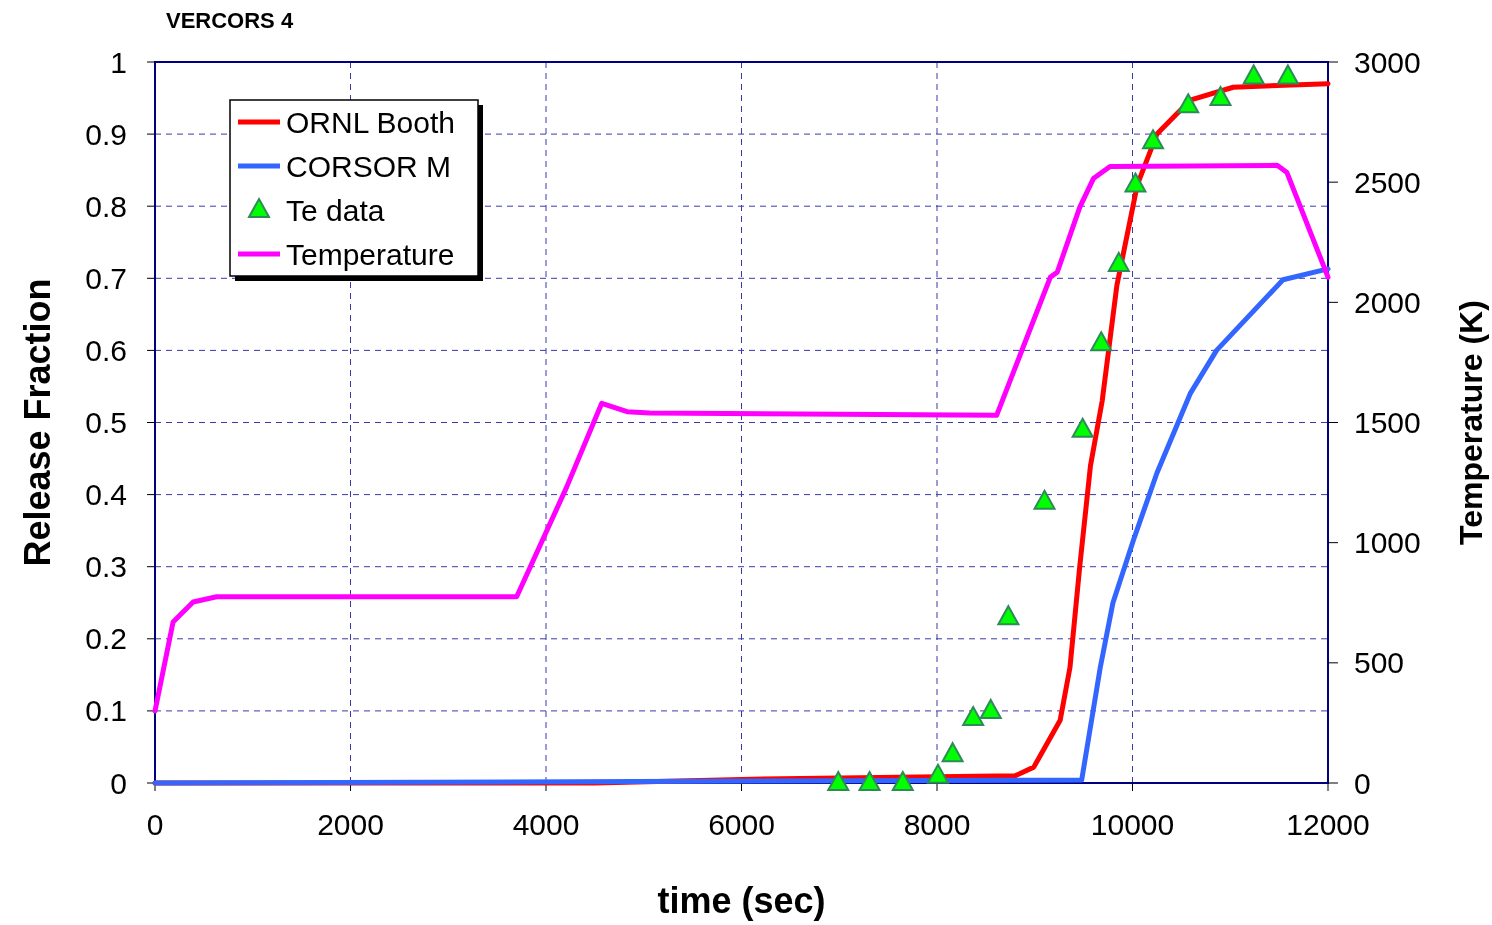  I want to click on x-axis-title: time (sec), so click(741, 900).